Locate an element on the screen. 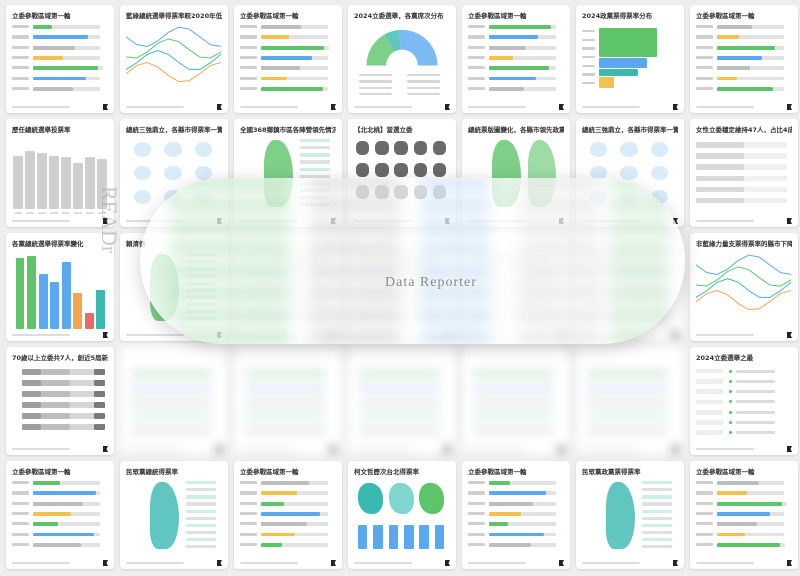 The height and width of the screenshot is (576, 800). card-chart-thumbnail: 1996 2000 2004 2008 2012 2016 2020 2024 is located at coordinates (60, 175).